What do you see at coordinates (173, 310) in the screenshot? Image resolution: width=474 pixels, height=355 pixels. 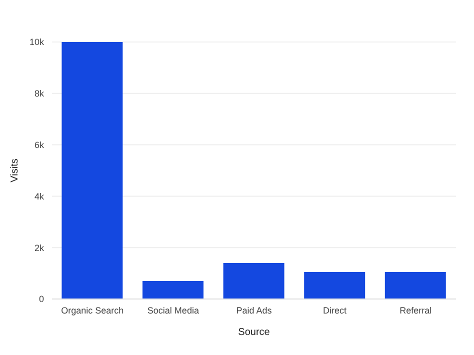 I see `x-tick-label: Social Media` at bounding box center [173, 310].